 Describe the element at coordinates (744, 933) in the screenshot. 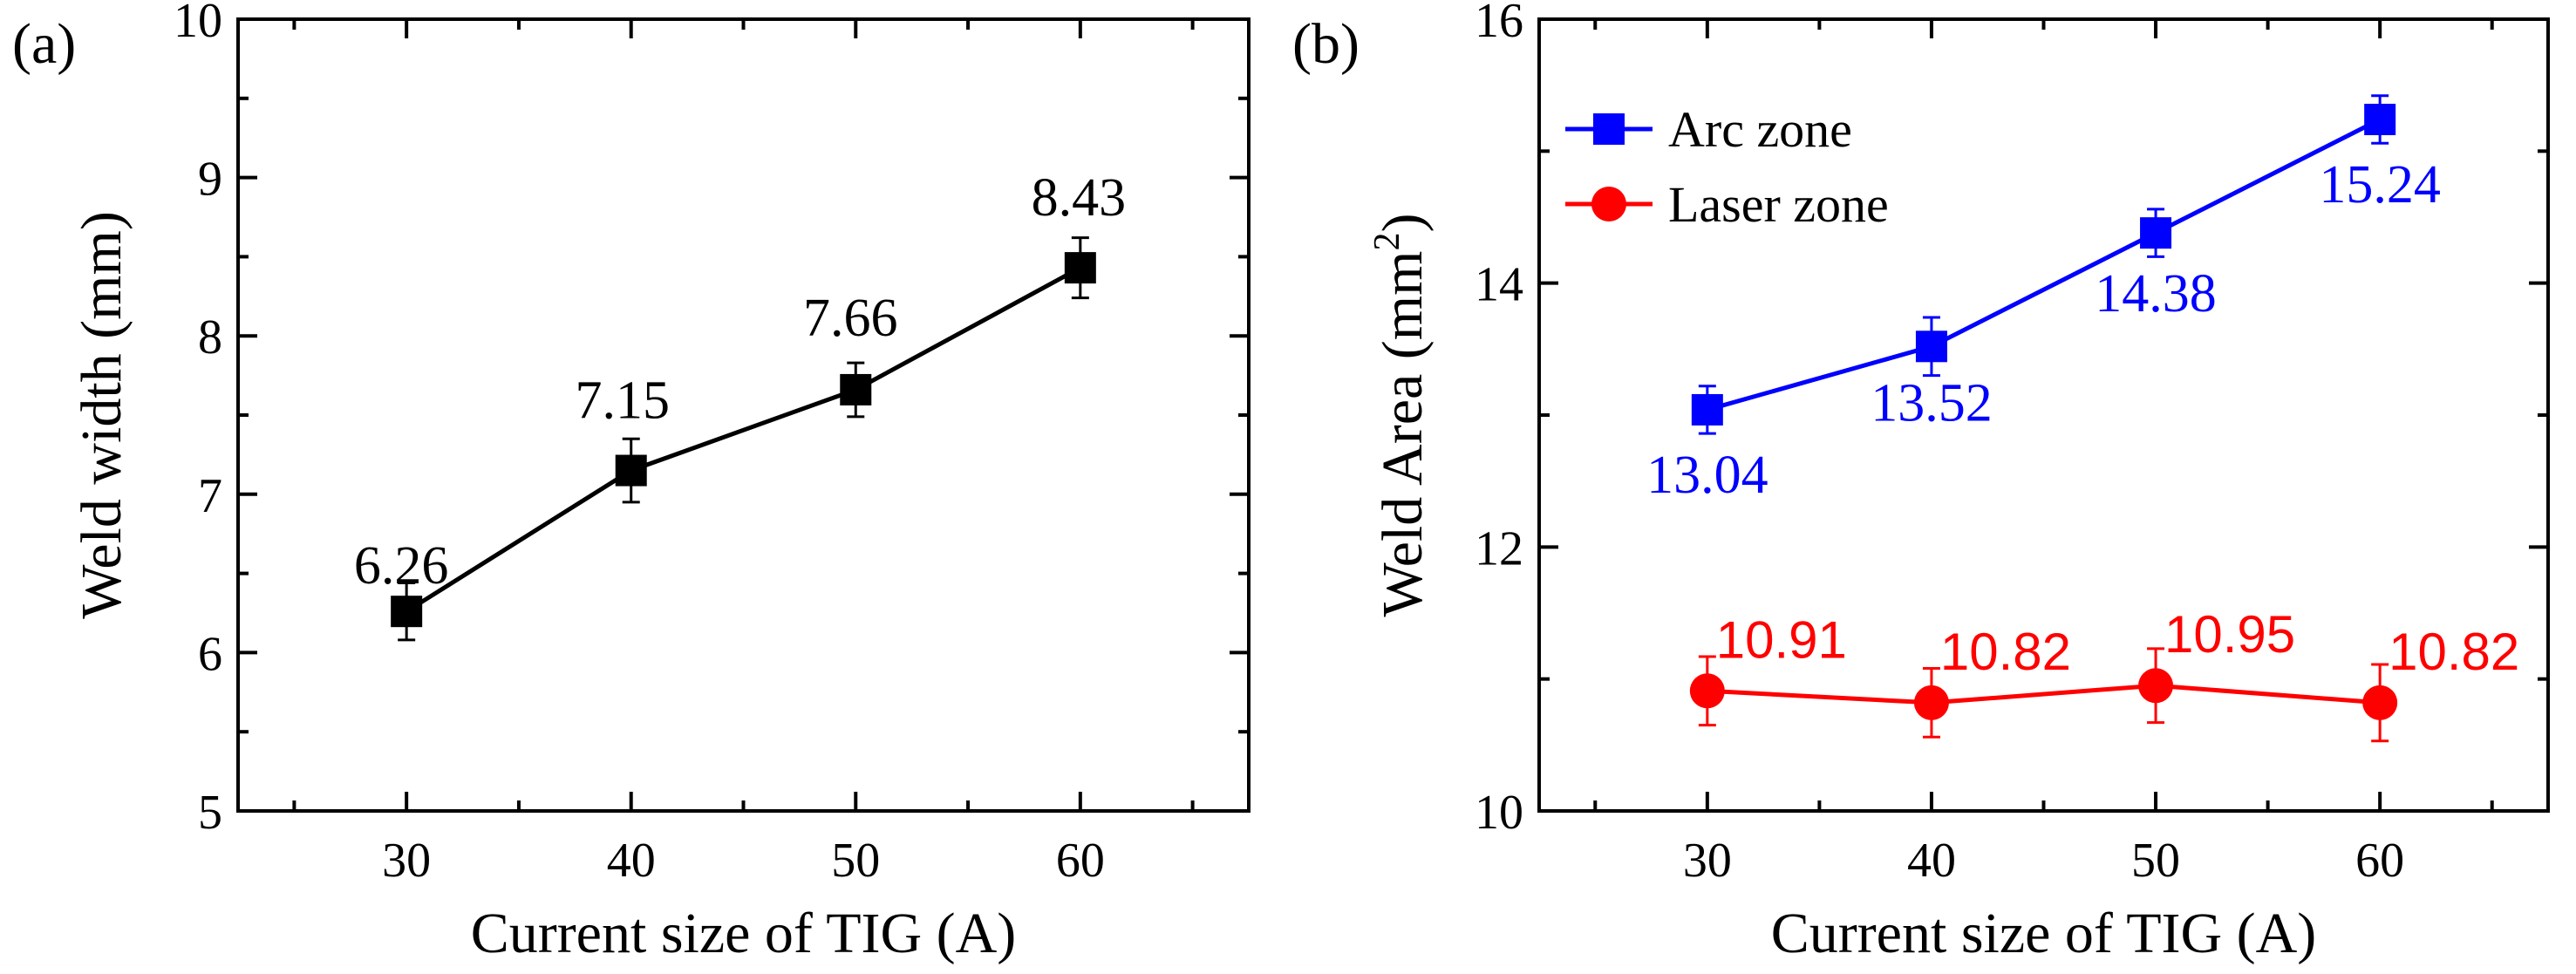

I see `panel-a-x-axis-title: Current size of TIG (A)` at that location.